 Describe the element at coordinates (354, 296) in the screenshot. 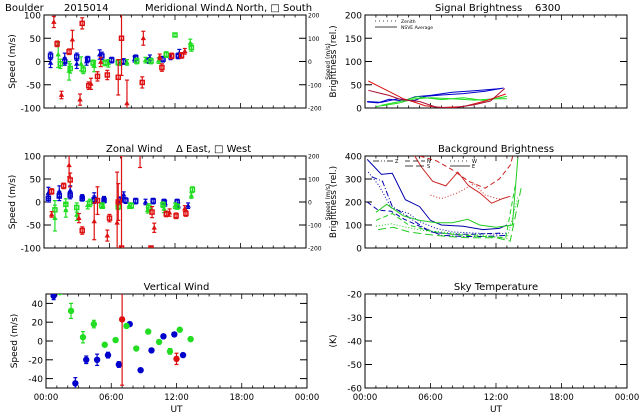

I see `y-tick-label: -20` at that location.